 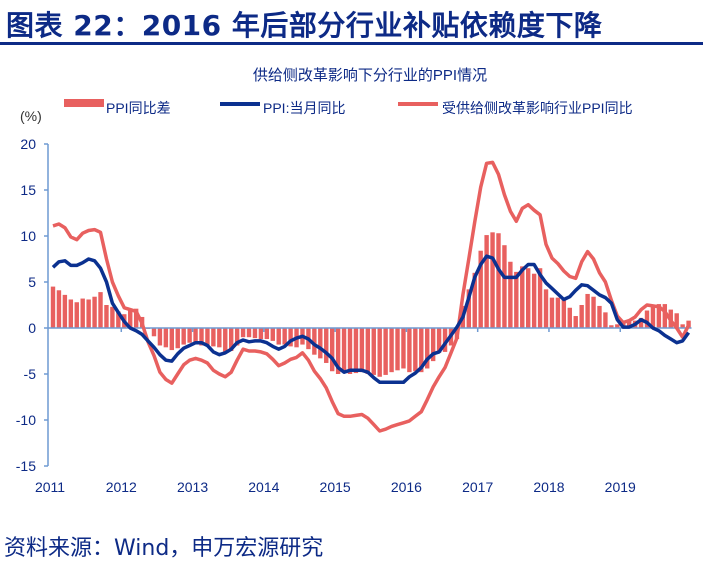 What do you see at coordinates (32, 282) in the screenshot?
I see `y-tick-label: 5` at bounding box center [32, 282].